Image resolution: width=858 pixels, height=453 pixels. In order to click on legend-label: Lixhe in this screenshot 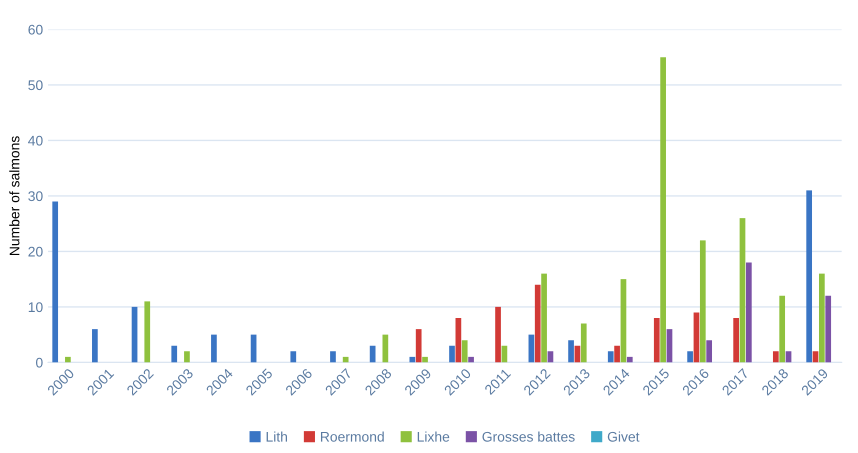, I will do `click(434, 437)`.